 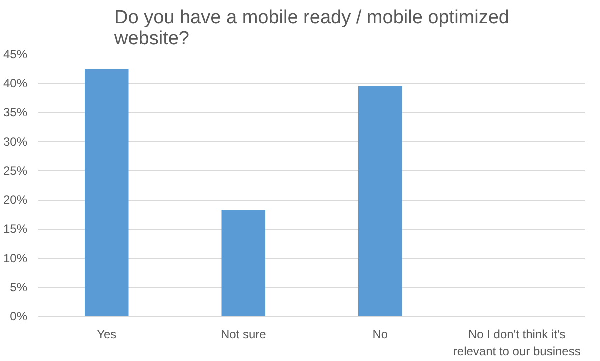 I want to click on y-tick-label: 5%, so click(x=19, y=287).